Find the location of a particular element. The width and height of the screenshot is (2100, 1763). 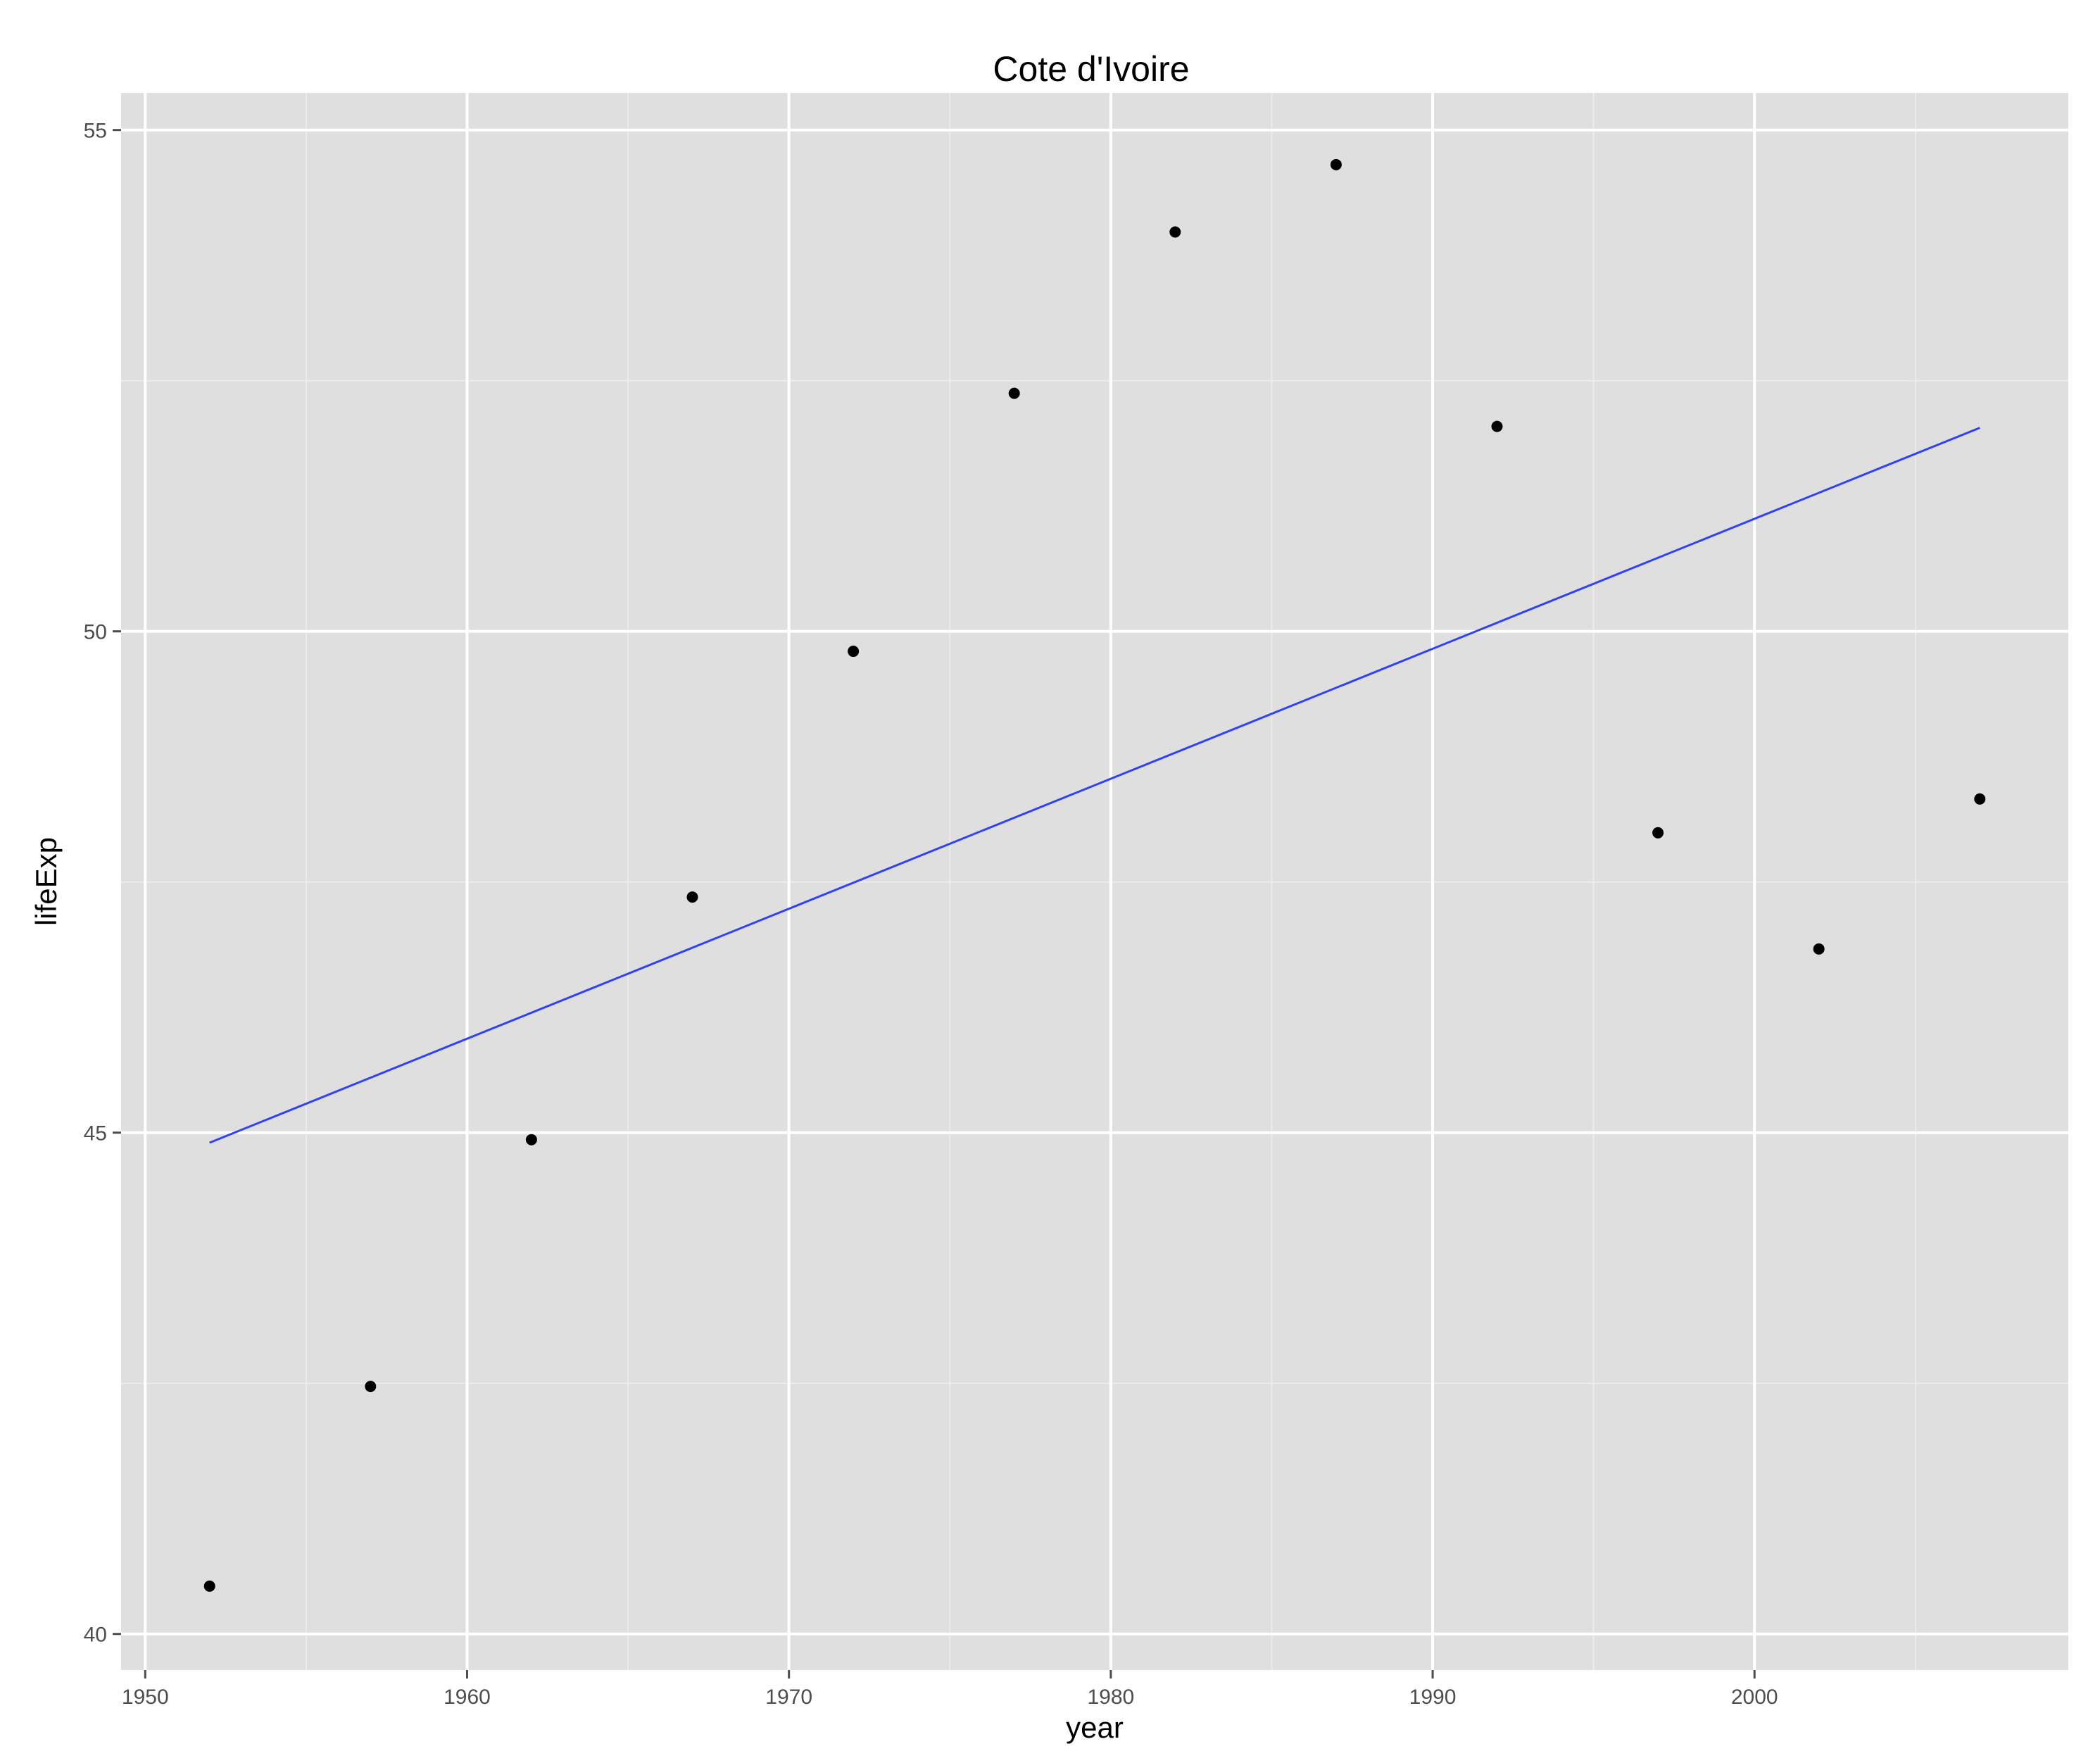

x-tick-label: 1970 is located at coordinates (788, 1697).